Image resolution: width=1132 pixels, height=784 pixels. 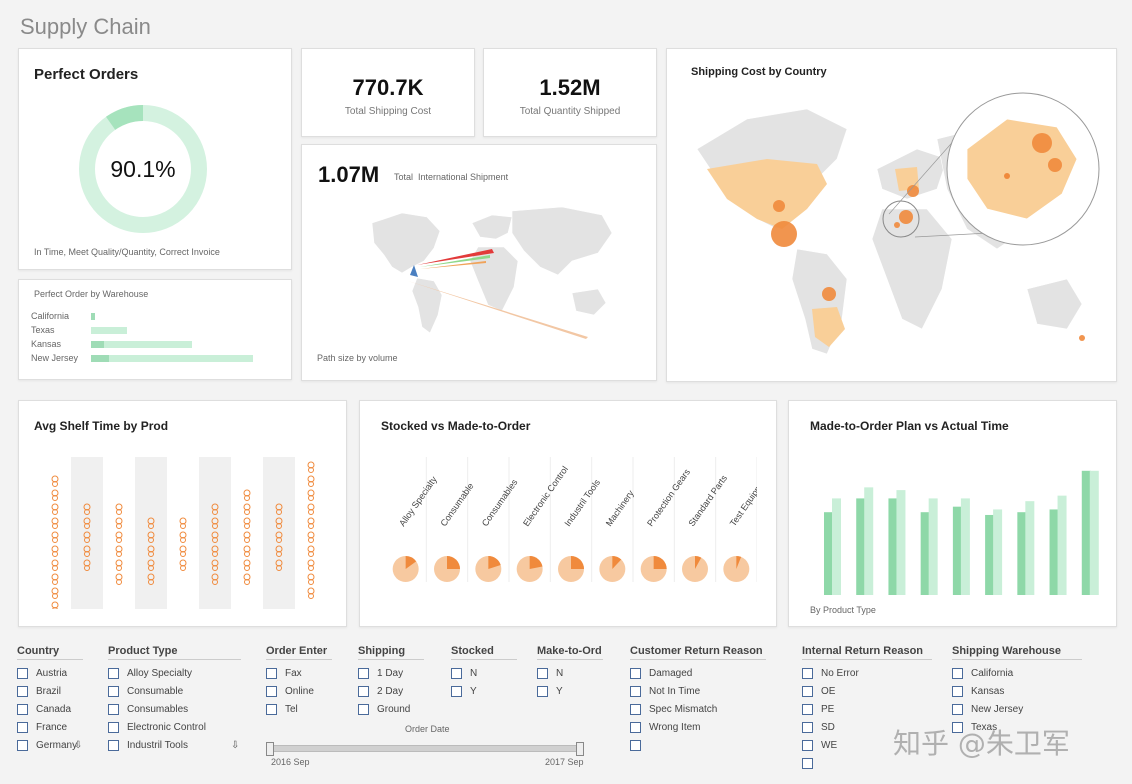 I want to click on filter-option: No Error, so click(x=867, y=673).